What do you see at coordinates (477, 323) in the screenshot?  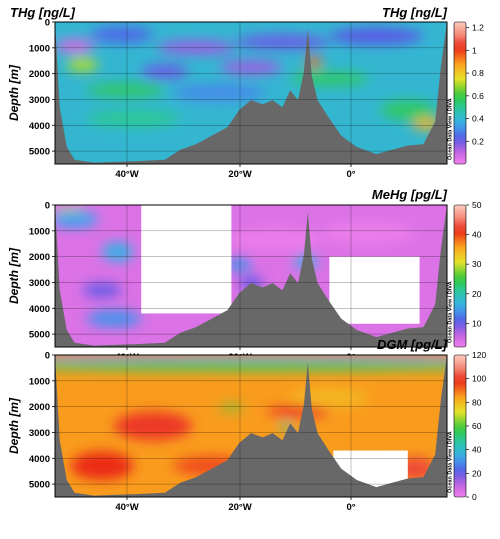 I see `colorbar-tick-label: 10` at bounding box center [477, 323].